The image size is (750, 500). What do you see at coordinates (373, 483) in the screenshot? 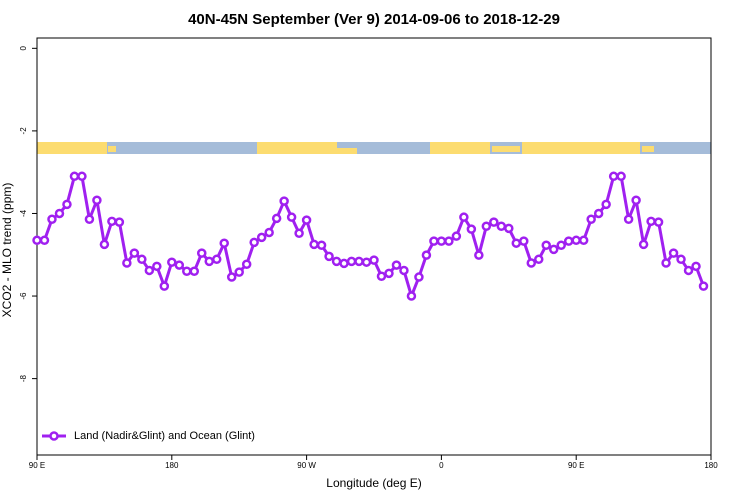
I see `x-axis-label: Longitude (deg E)` at bounding box center [373, 483].